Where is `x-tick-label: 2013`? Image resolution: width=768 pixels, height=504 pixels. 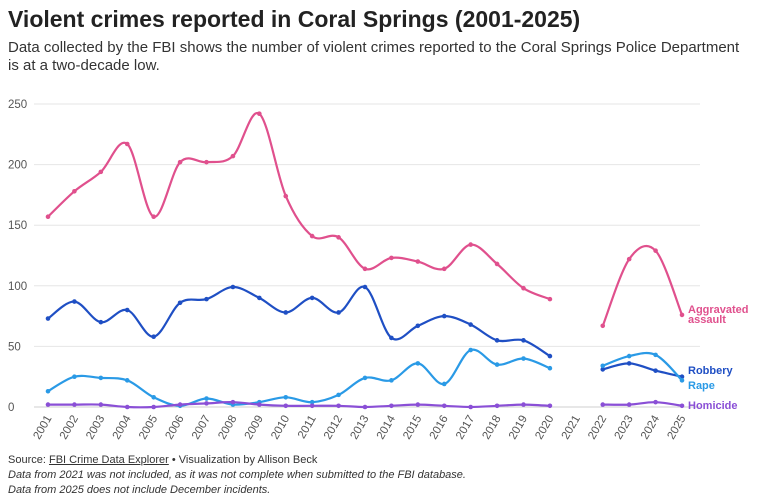
x-tick-label: 2013 is located at coordinates (359, 428).